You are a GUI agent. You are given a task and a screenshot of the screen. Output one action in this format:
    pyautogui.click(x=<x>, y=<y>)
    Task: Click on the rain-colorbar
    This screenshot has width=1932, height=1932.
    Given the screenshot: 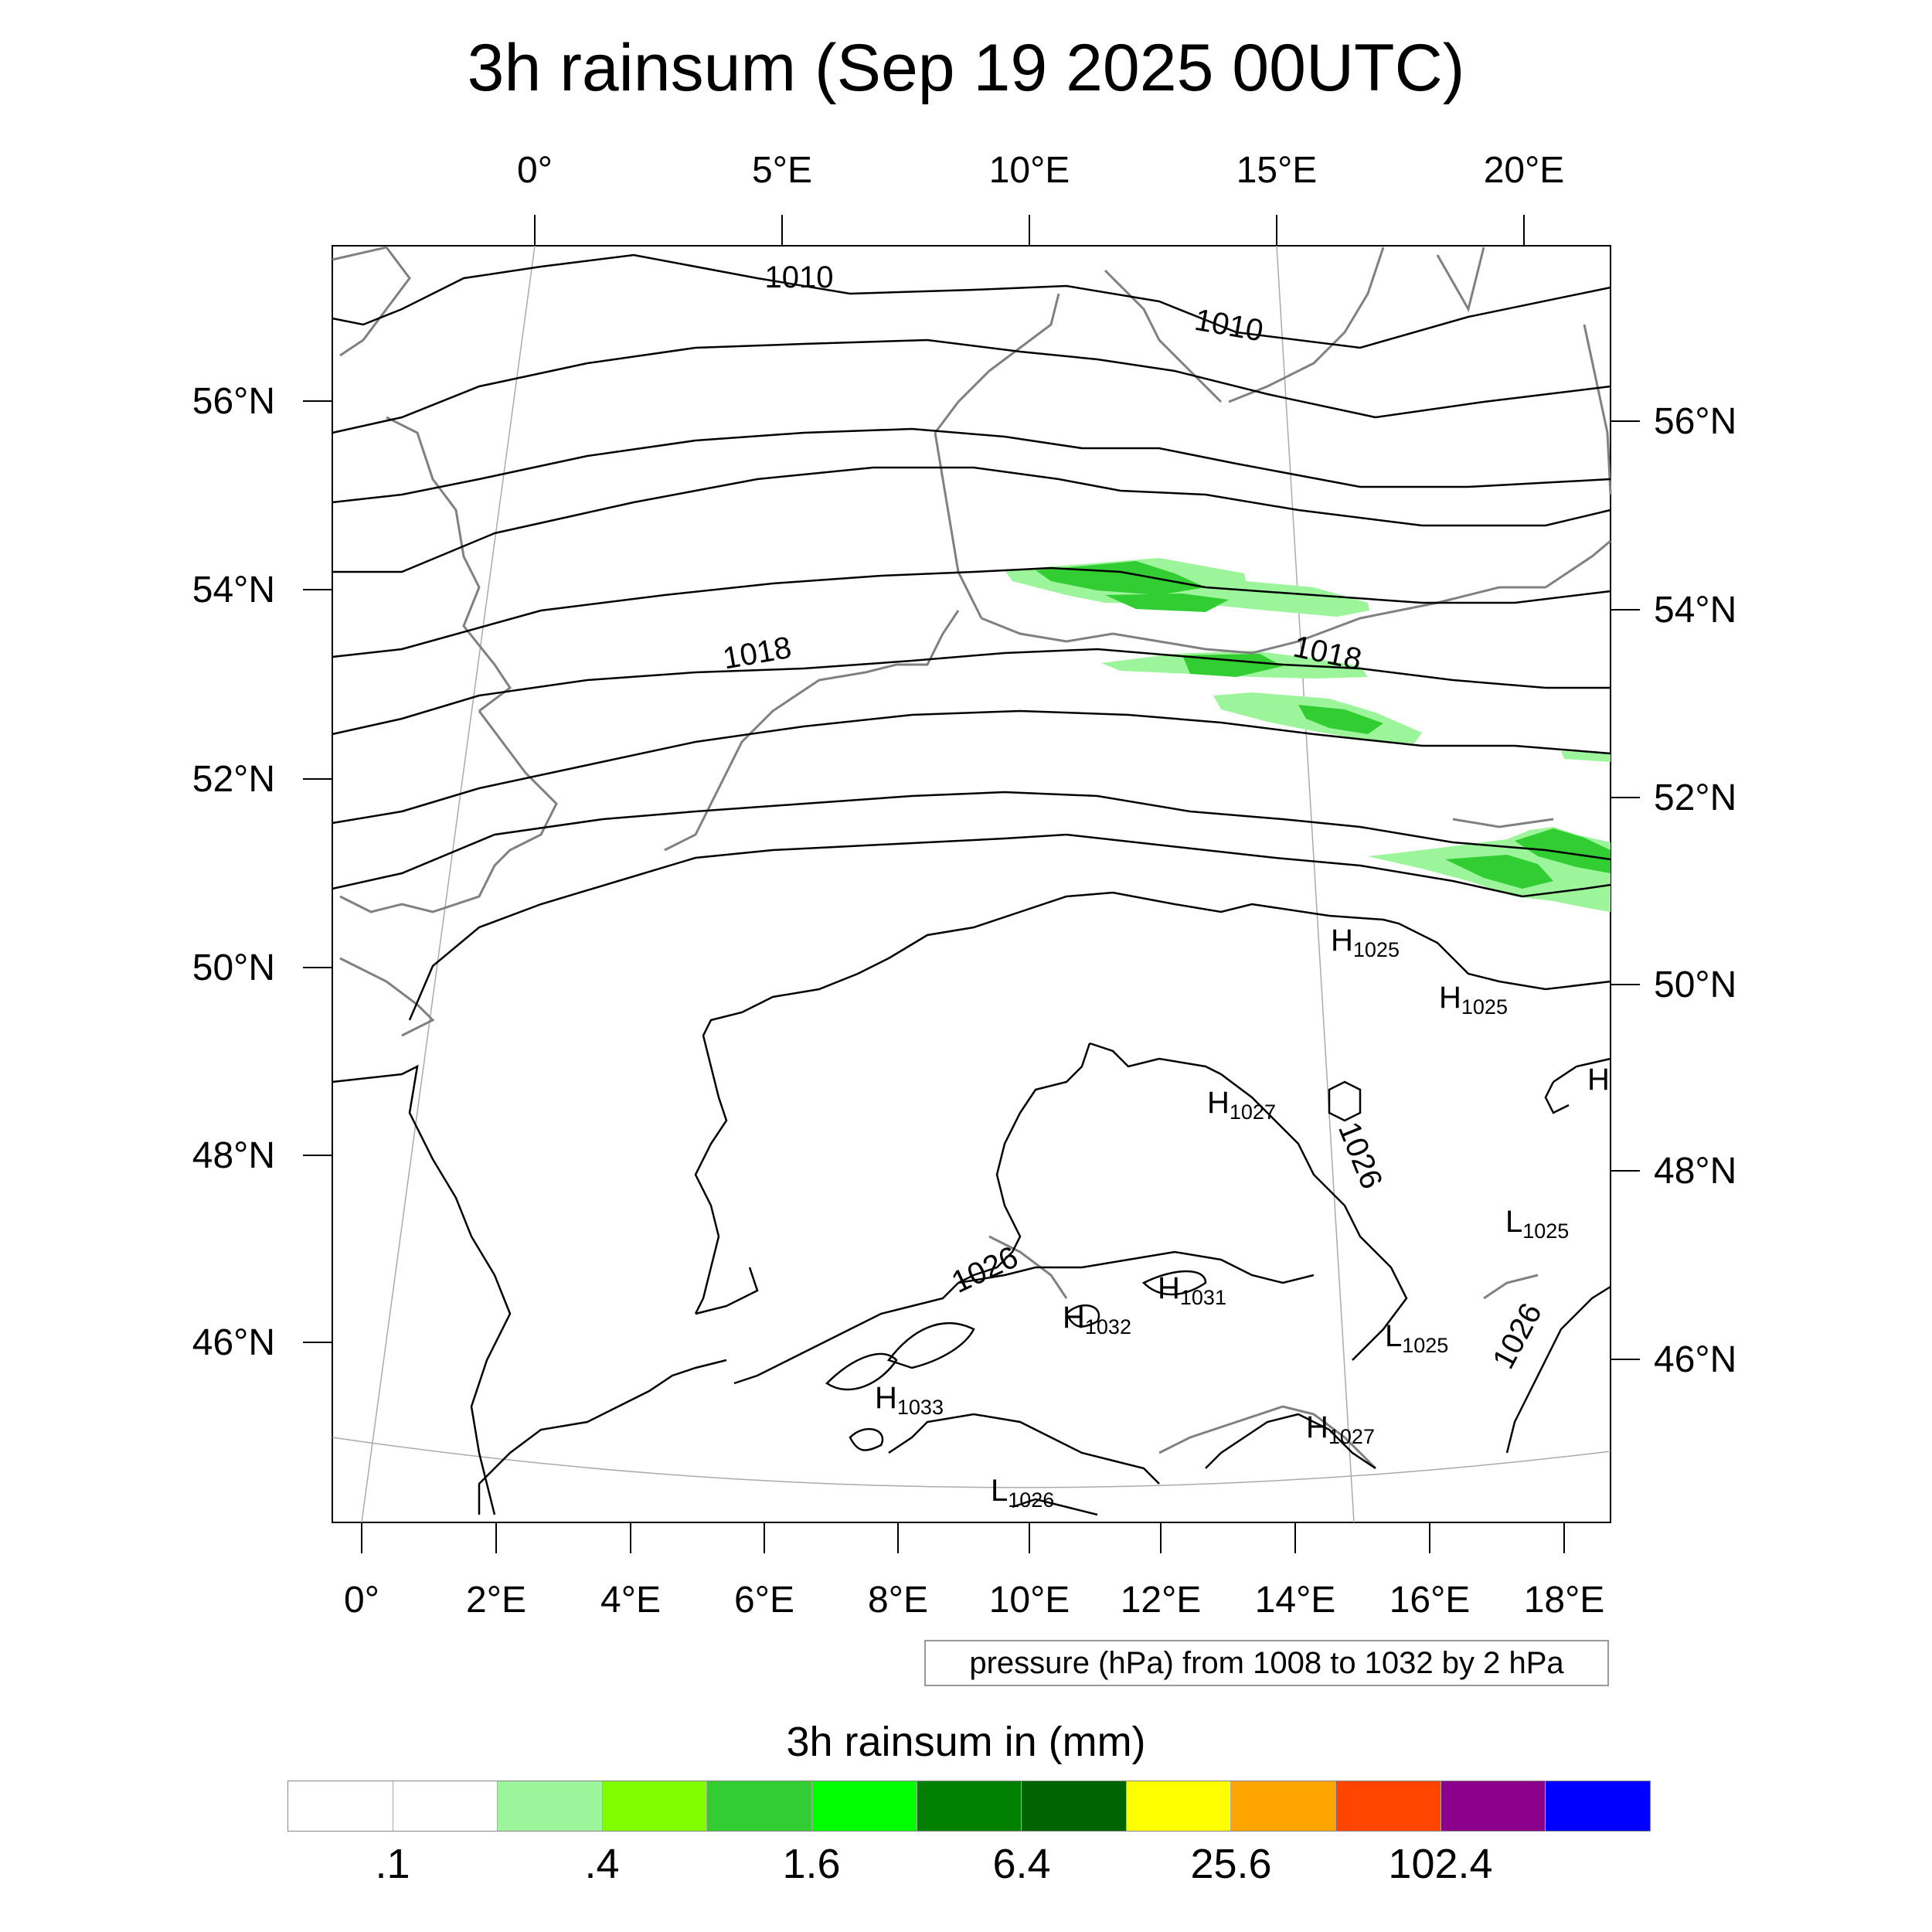 What is the action you would take?
    pyautogui.click(x=969, y=1807)
    